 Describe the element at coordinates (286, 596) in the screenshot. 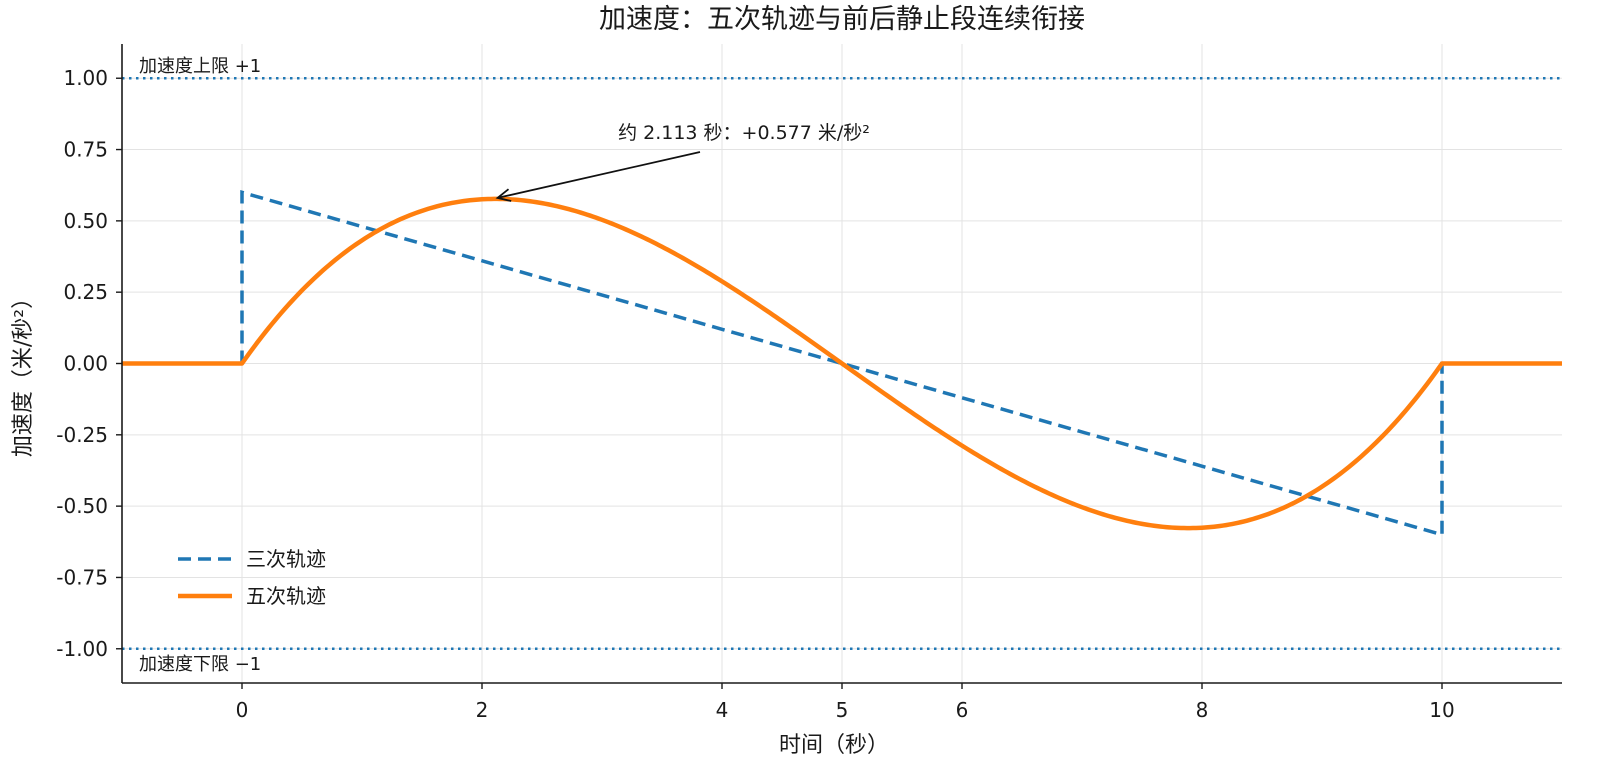

I see `legend-label: 五次轨迹` at that location.